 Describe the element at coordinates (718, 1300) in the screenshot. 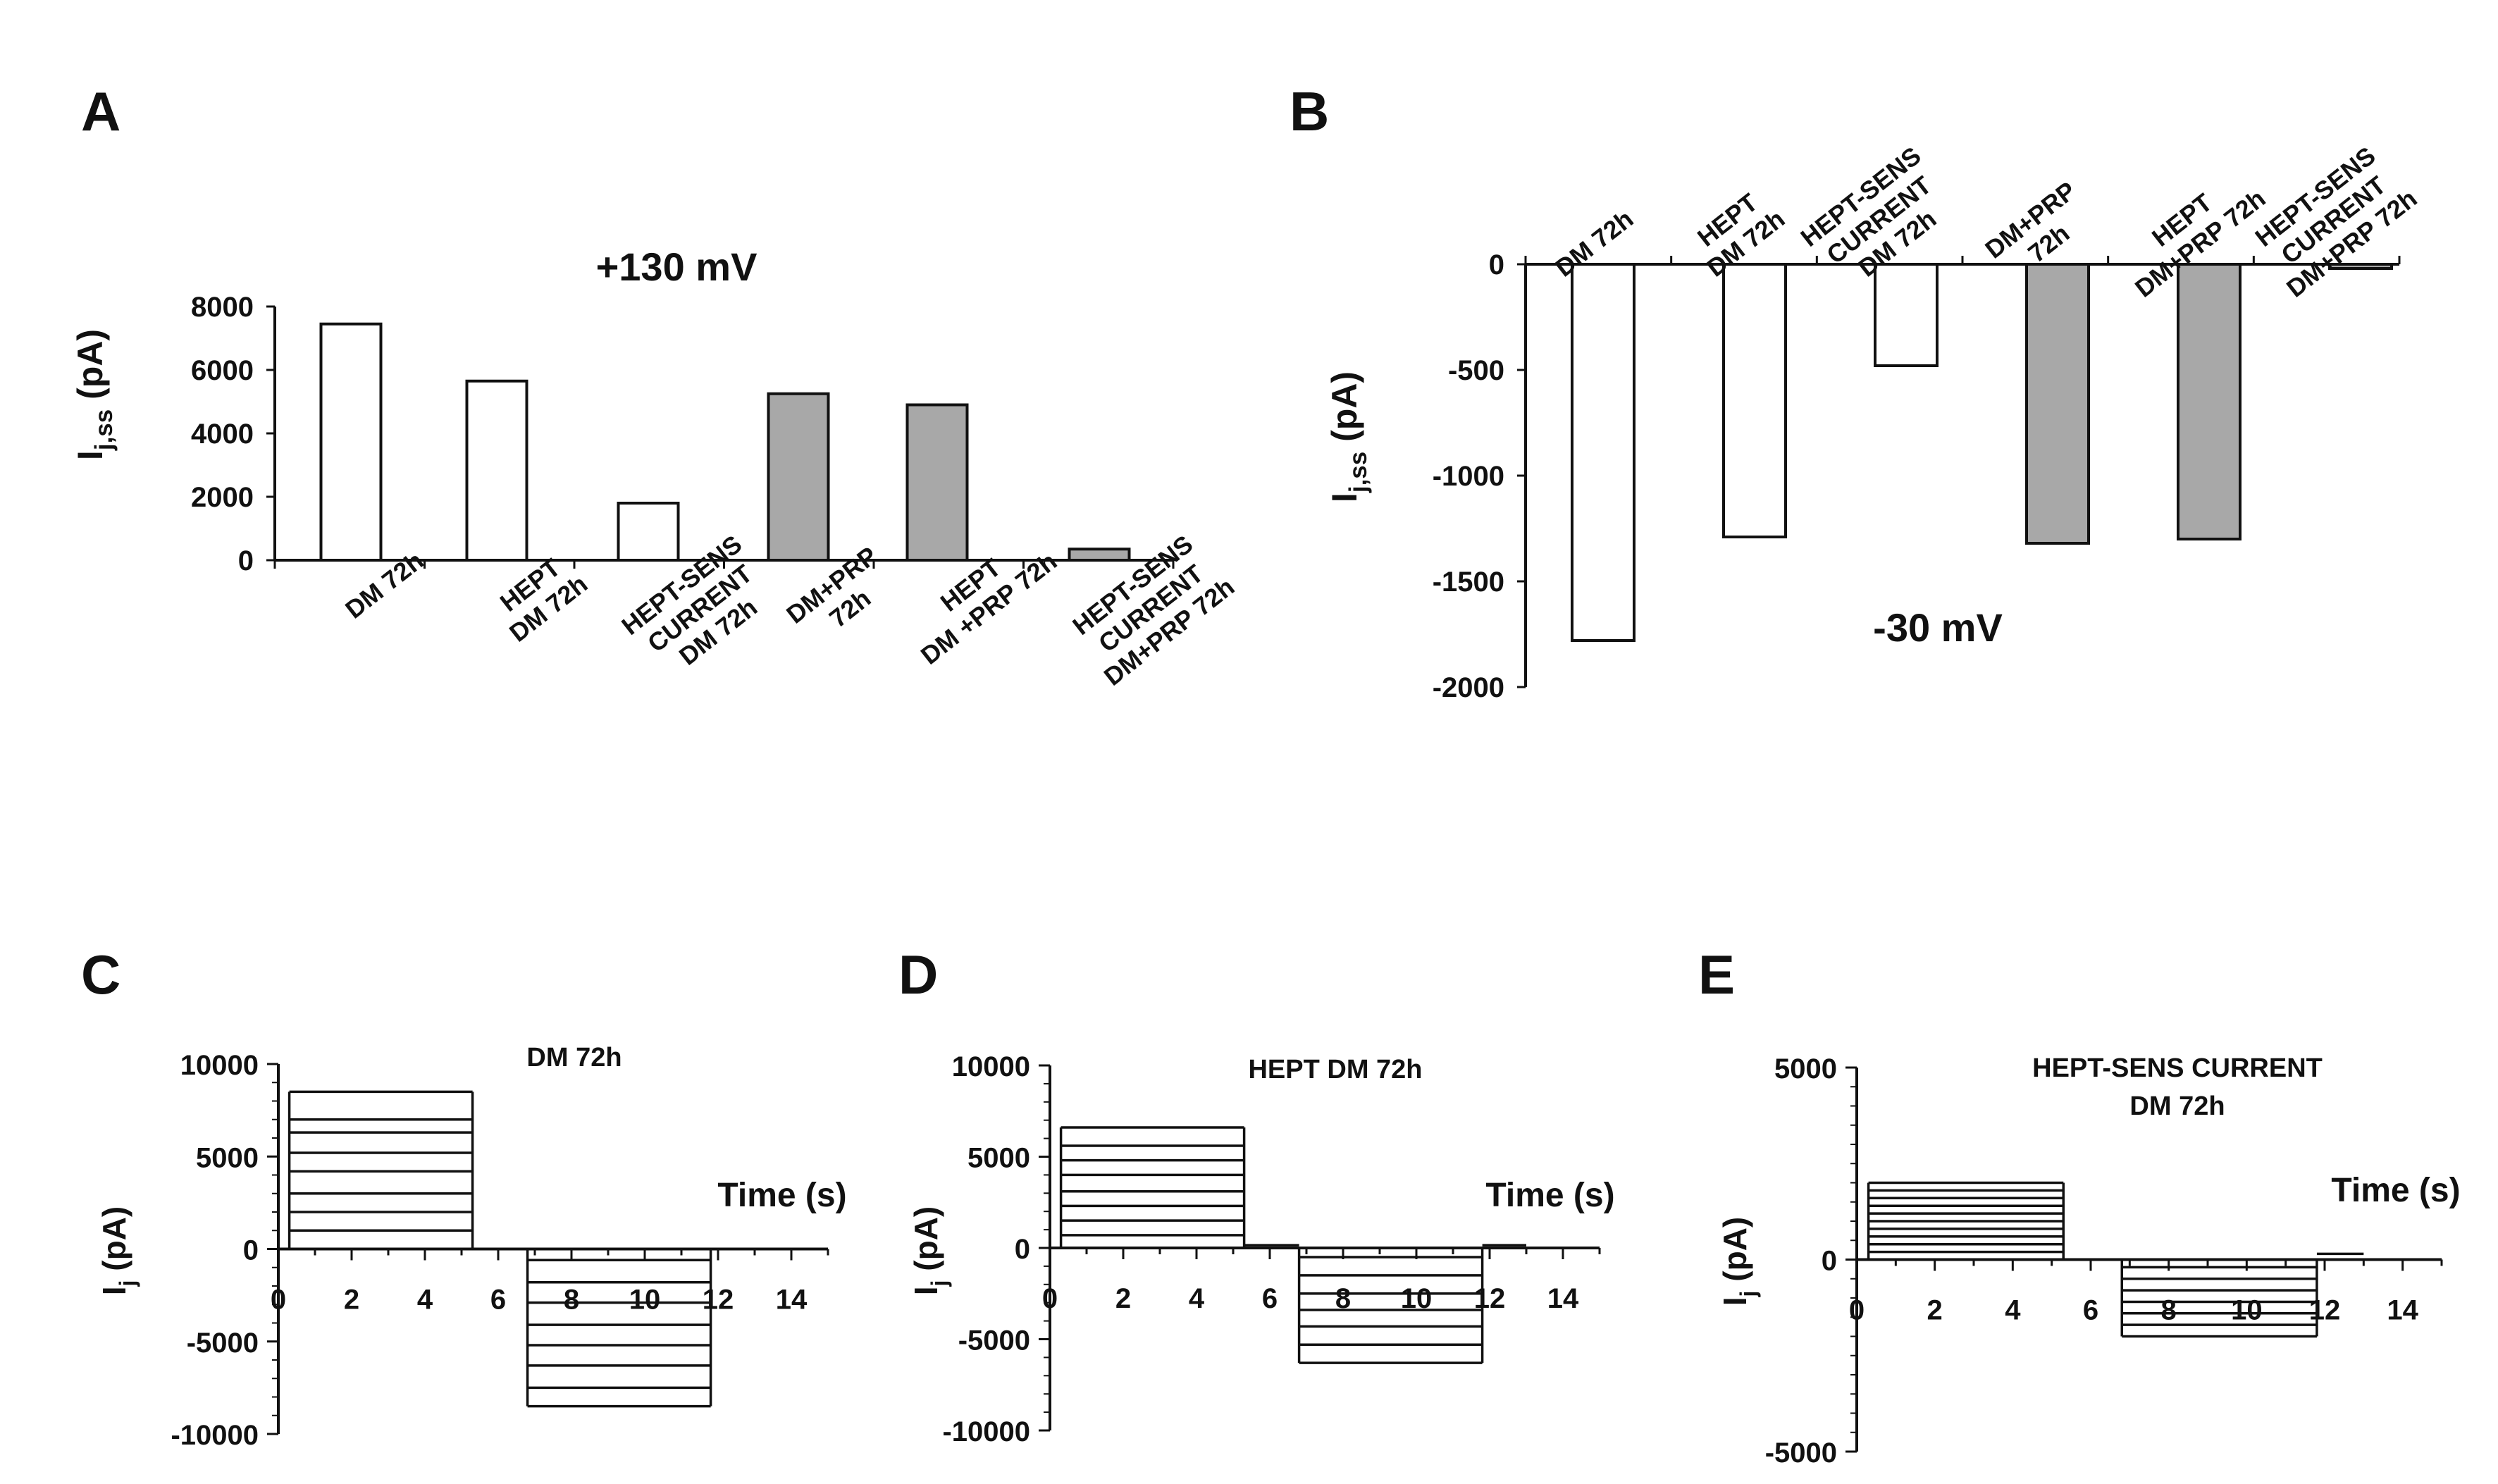

I see `x-tick-label-C: 12` at that location.